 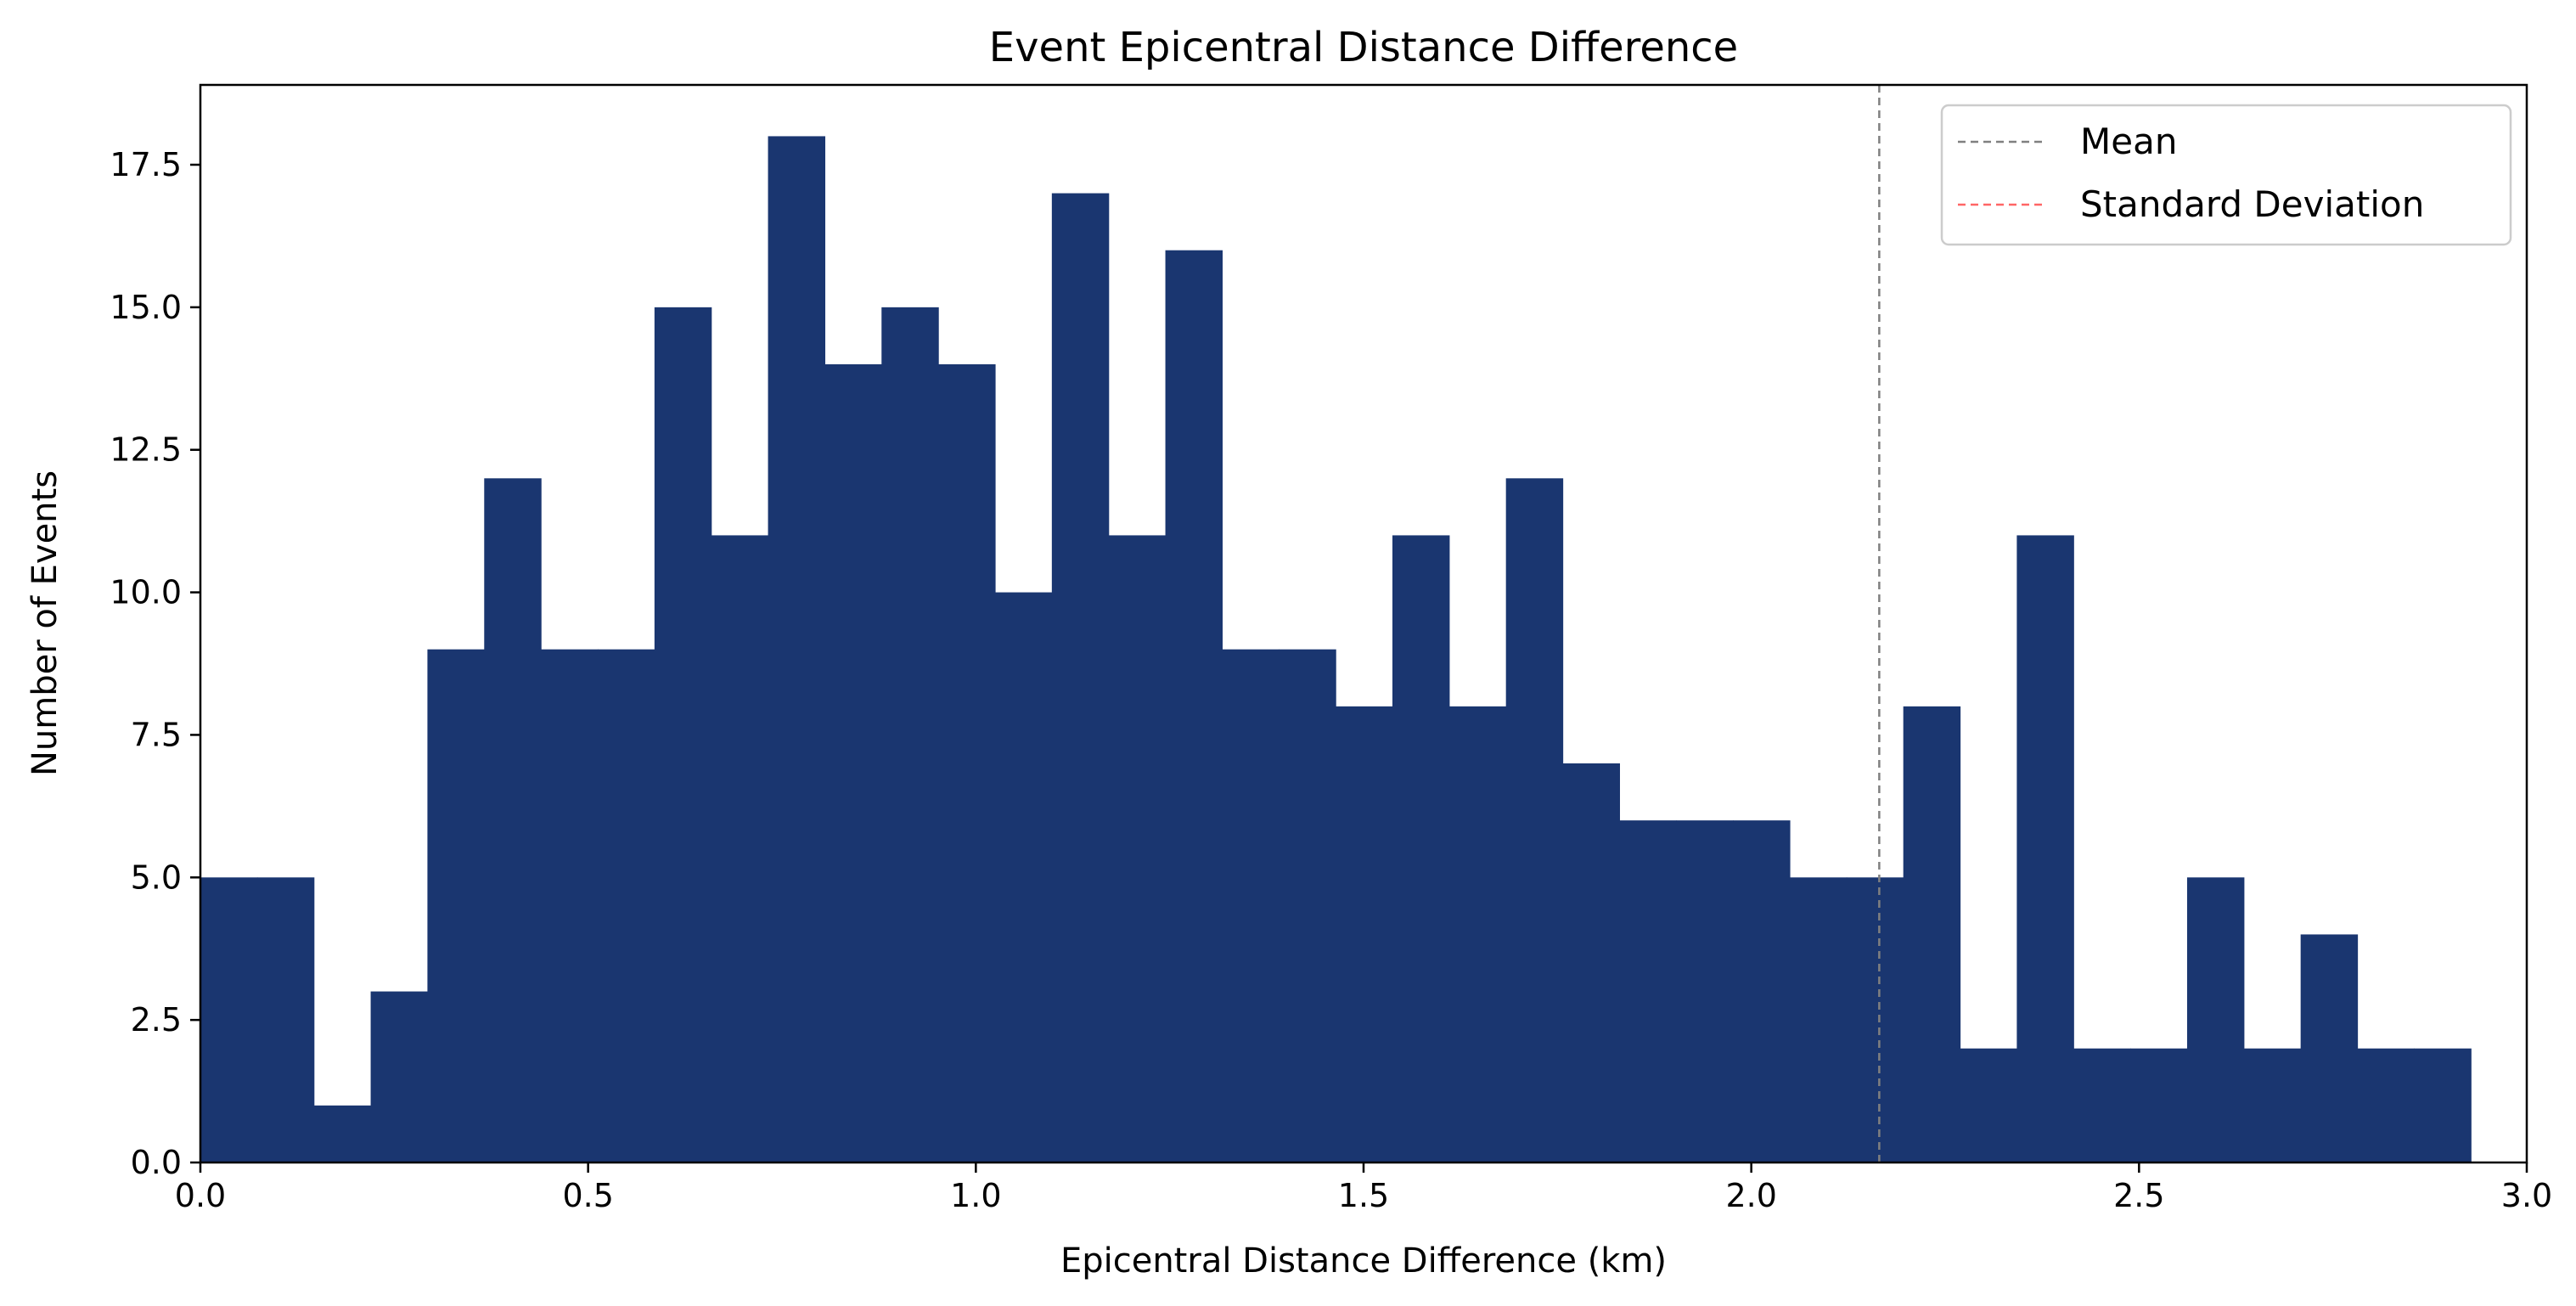 I want to click on x-axis-label: Epicentral Distance Difference (km), so click(x=1363, y=1261).